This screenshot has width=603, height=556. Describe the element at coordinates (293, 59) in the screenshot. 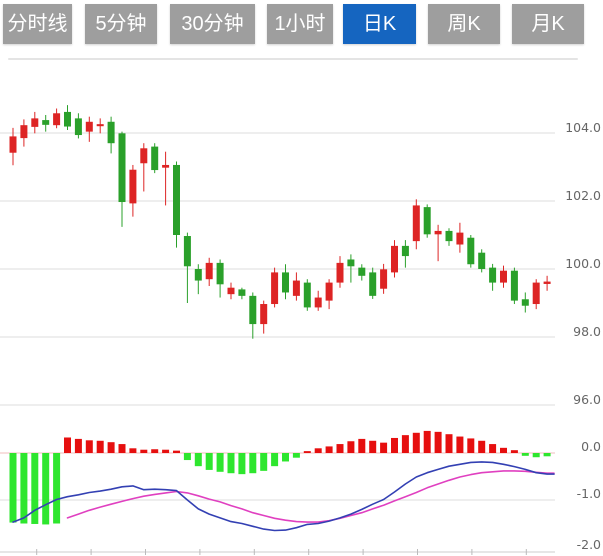

I see `tabbar-divider` at that location.